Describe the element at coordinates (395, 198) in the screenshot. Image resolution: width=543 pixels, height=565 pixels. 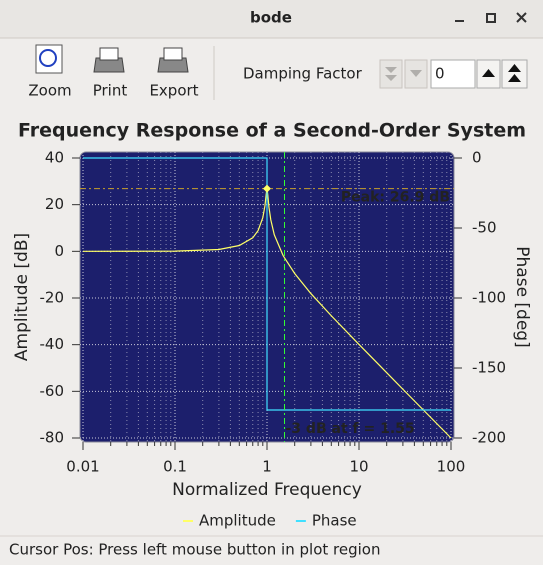
I see `peak-label: Peak: 26.9 dB` at that location.